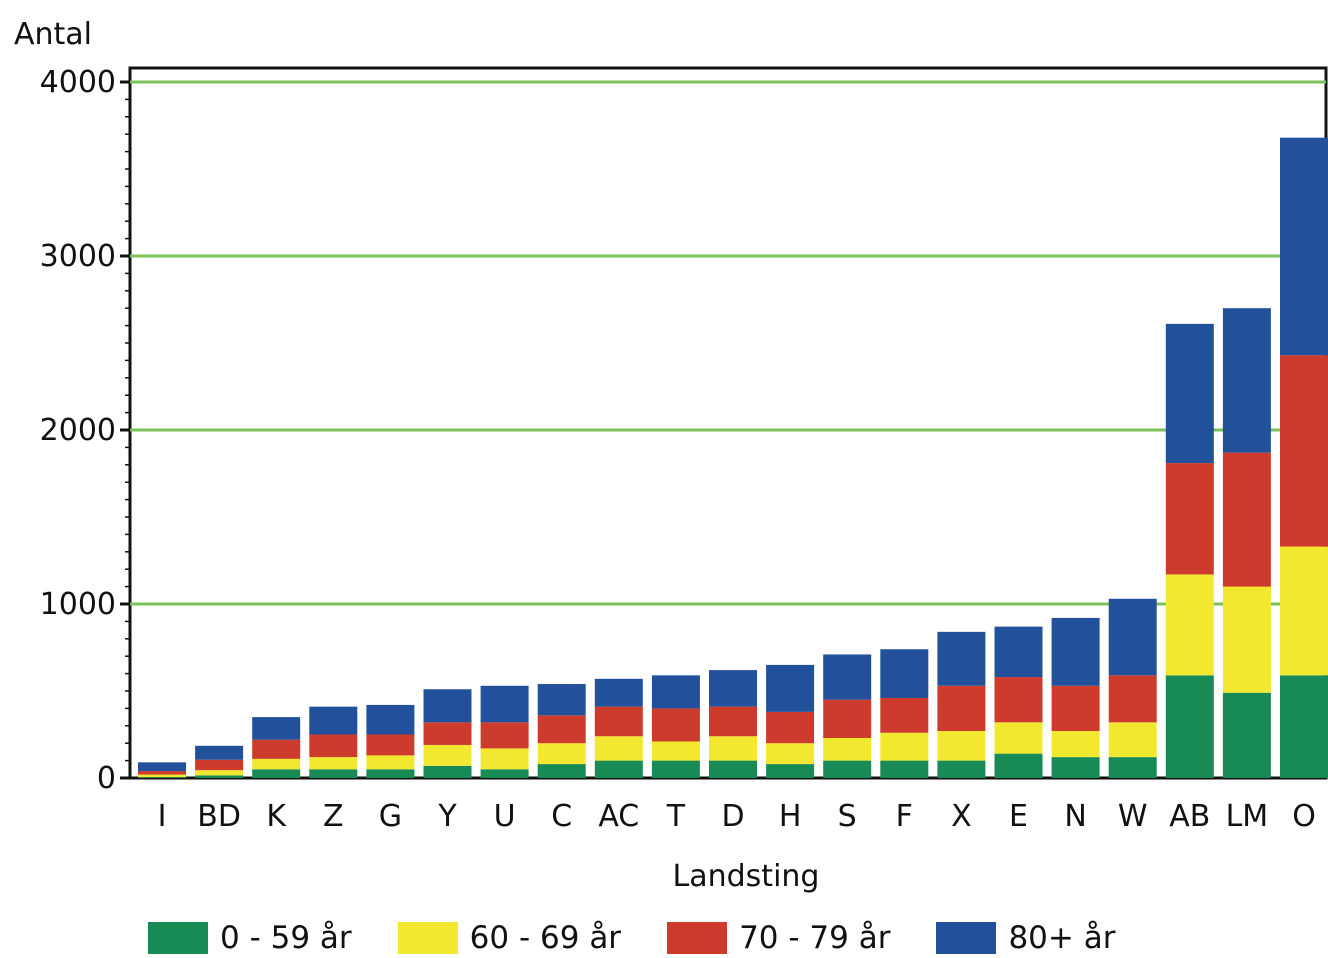 This screenshot has height=958, width=1328. I want to click on legend-item: 80+ år, so click(1025, 938).